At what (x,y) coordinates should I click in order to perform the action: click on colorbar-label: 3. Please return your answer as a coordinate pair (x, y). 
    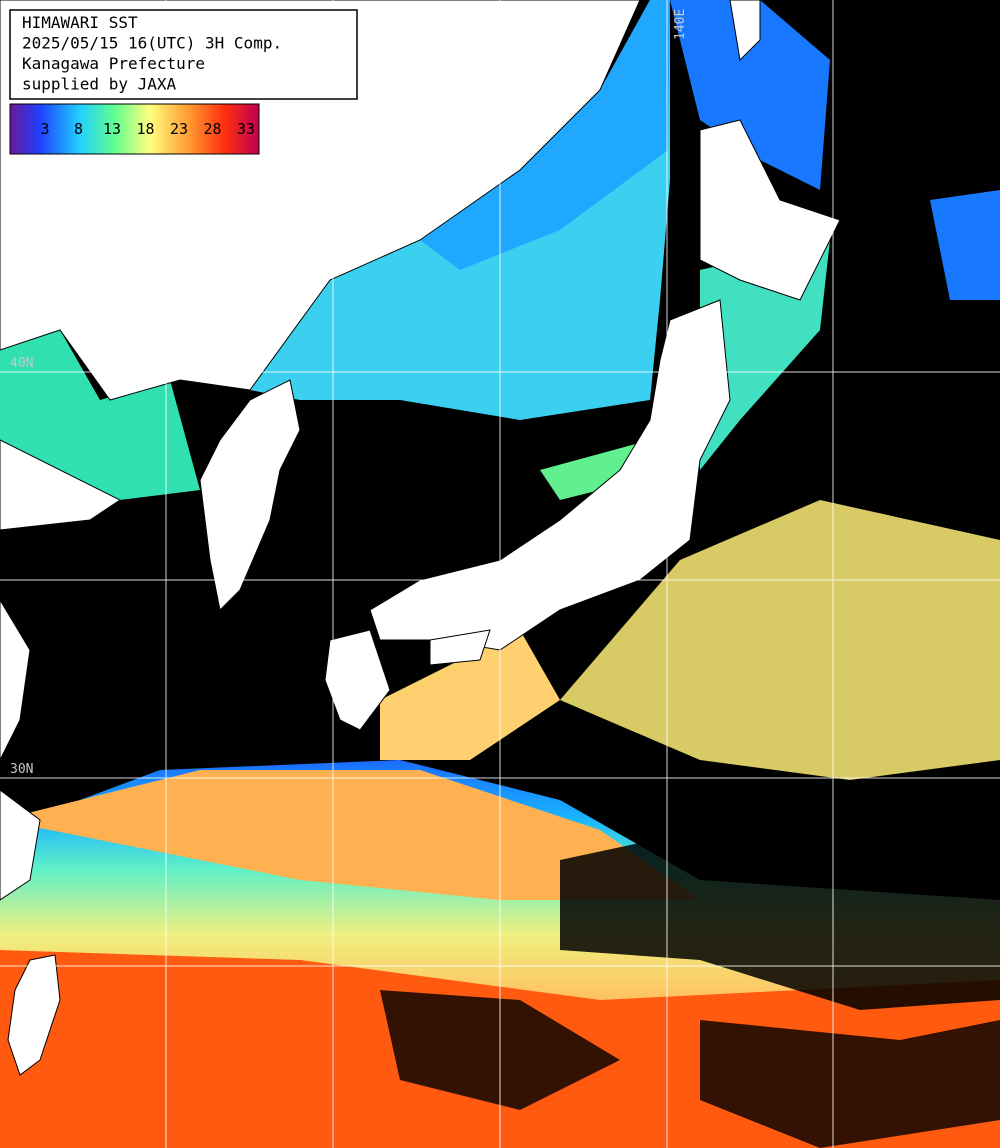
    Looking at the image, I should click on (44, 129).